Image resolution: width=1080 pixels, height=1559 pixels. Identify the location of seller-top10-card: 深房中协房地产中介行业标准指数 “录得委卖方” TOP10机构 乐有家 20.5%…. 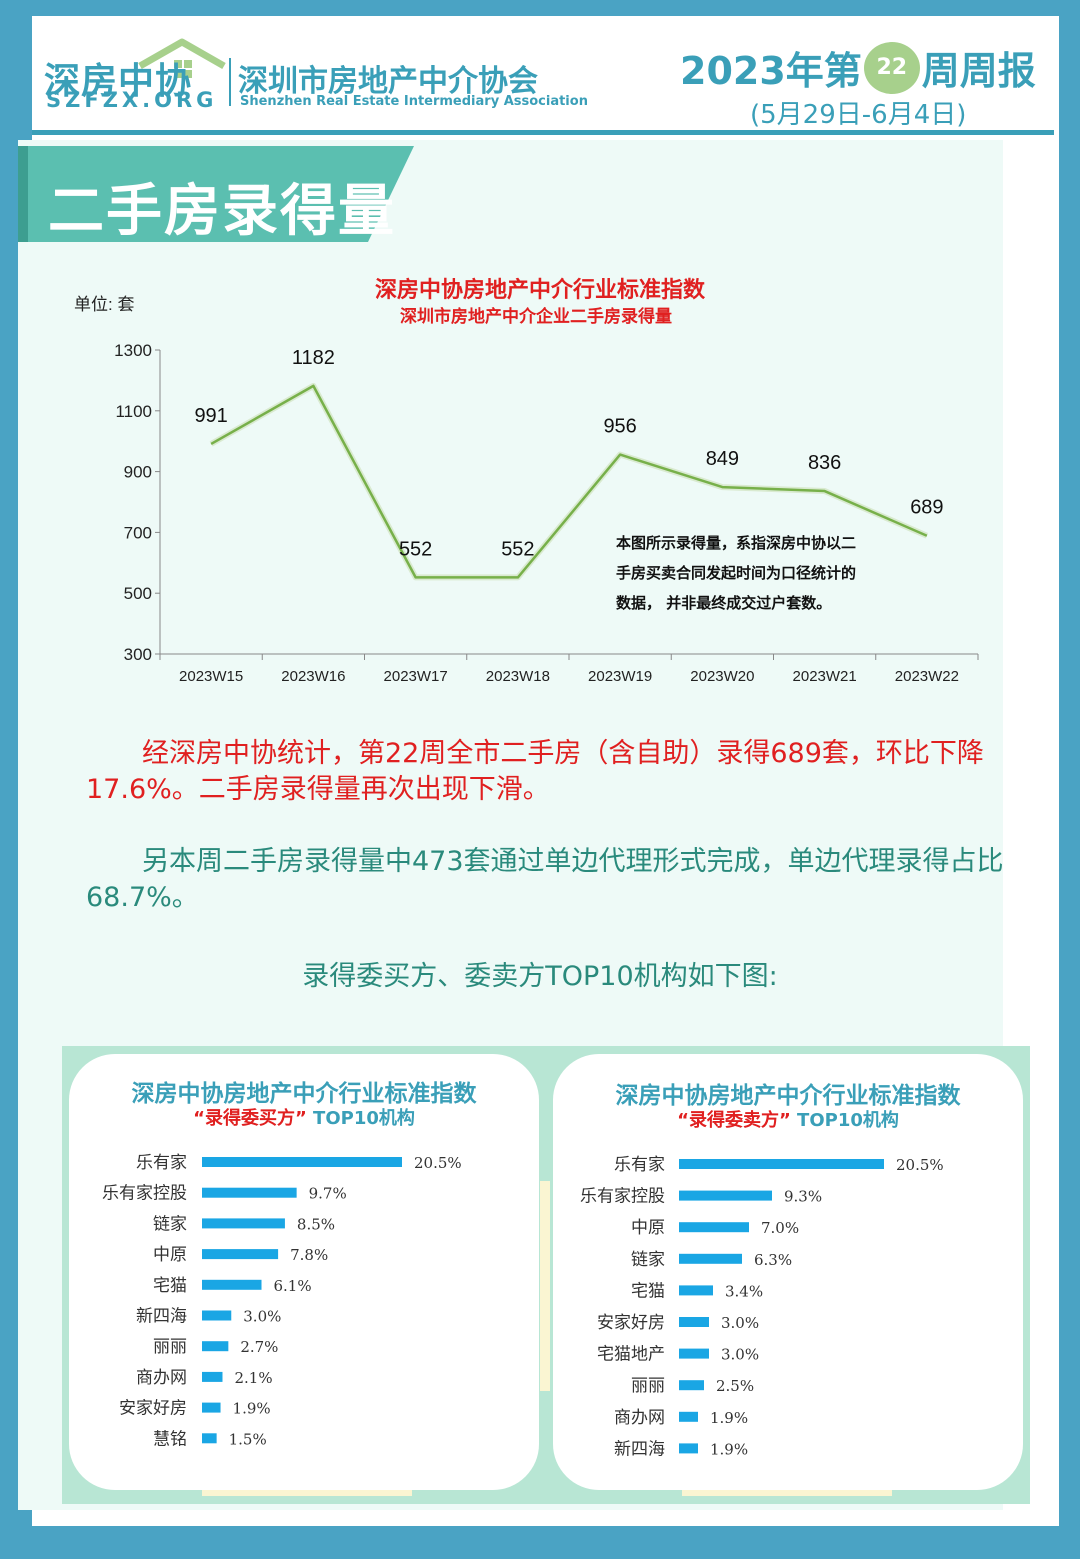
(788, 1272).